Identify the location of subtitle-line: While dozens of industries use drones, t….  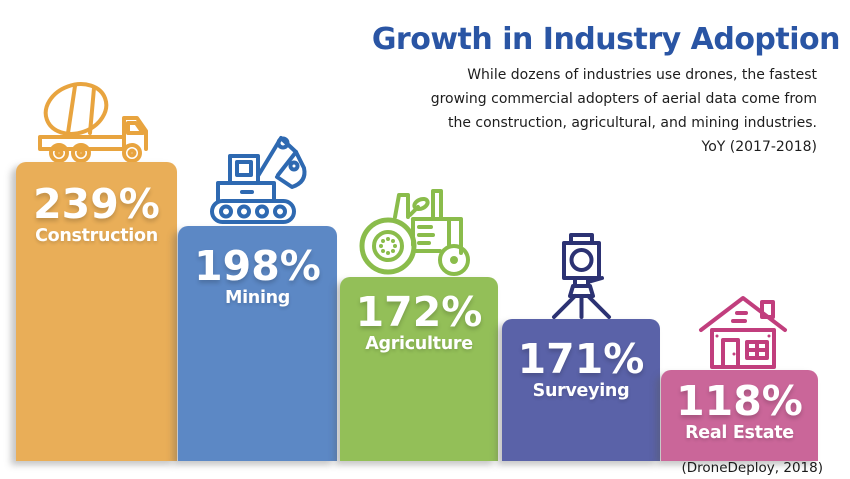
(642, 75).